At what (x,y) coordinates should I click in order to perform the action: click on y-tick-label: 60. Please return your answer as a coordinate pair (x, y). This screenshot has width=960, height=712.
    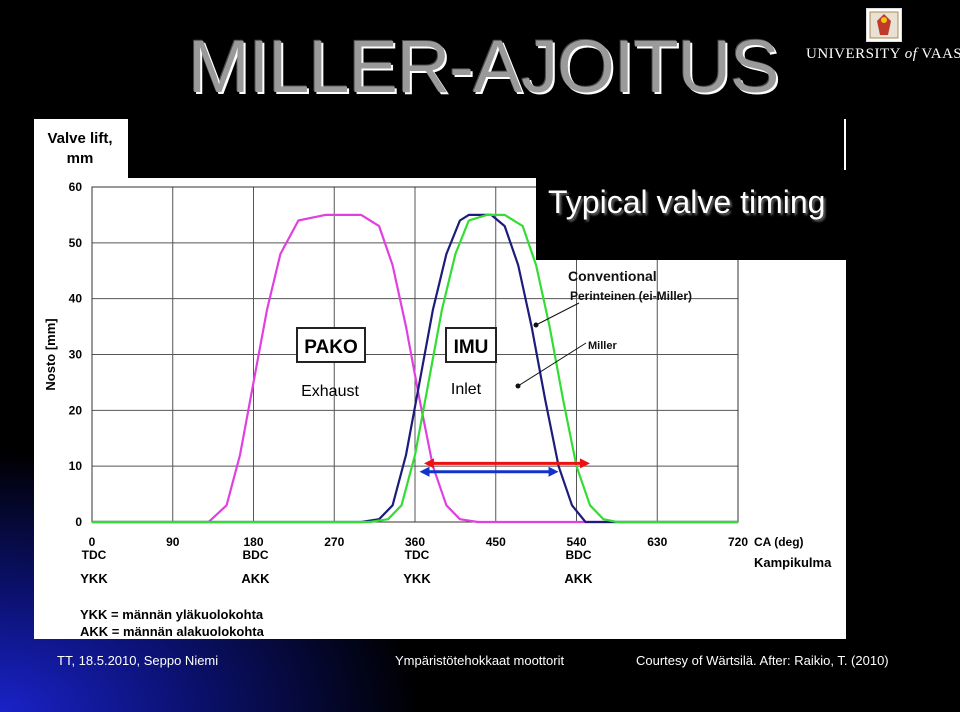
    Looking at the image, I should click on (76, 187).